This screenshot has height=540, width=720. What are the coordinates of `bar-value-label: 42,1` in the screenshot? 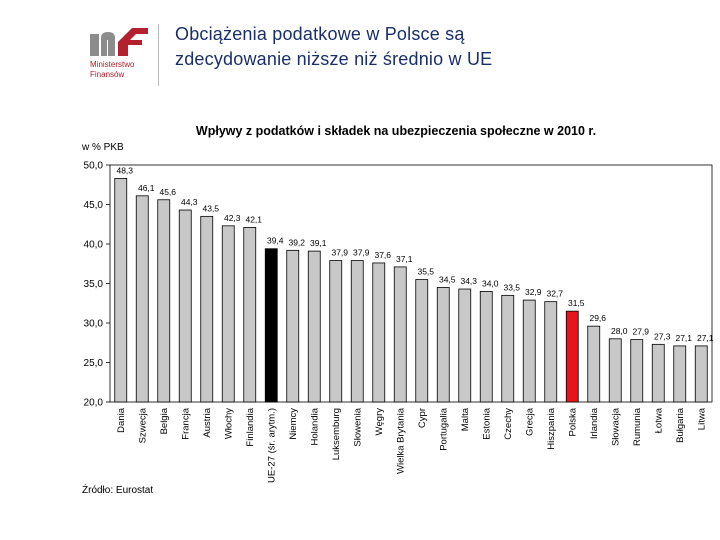 It's located at (253, 219).